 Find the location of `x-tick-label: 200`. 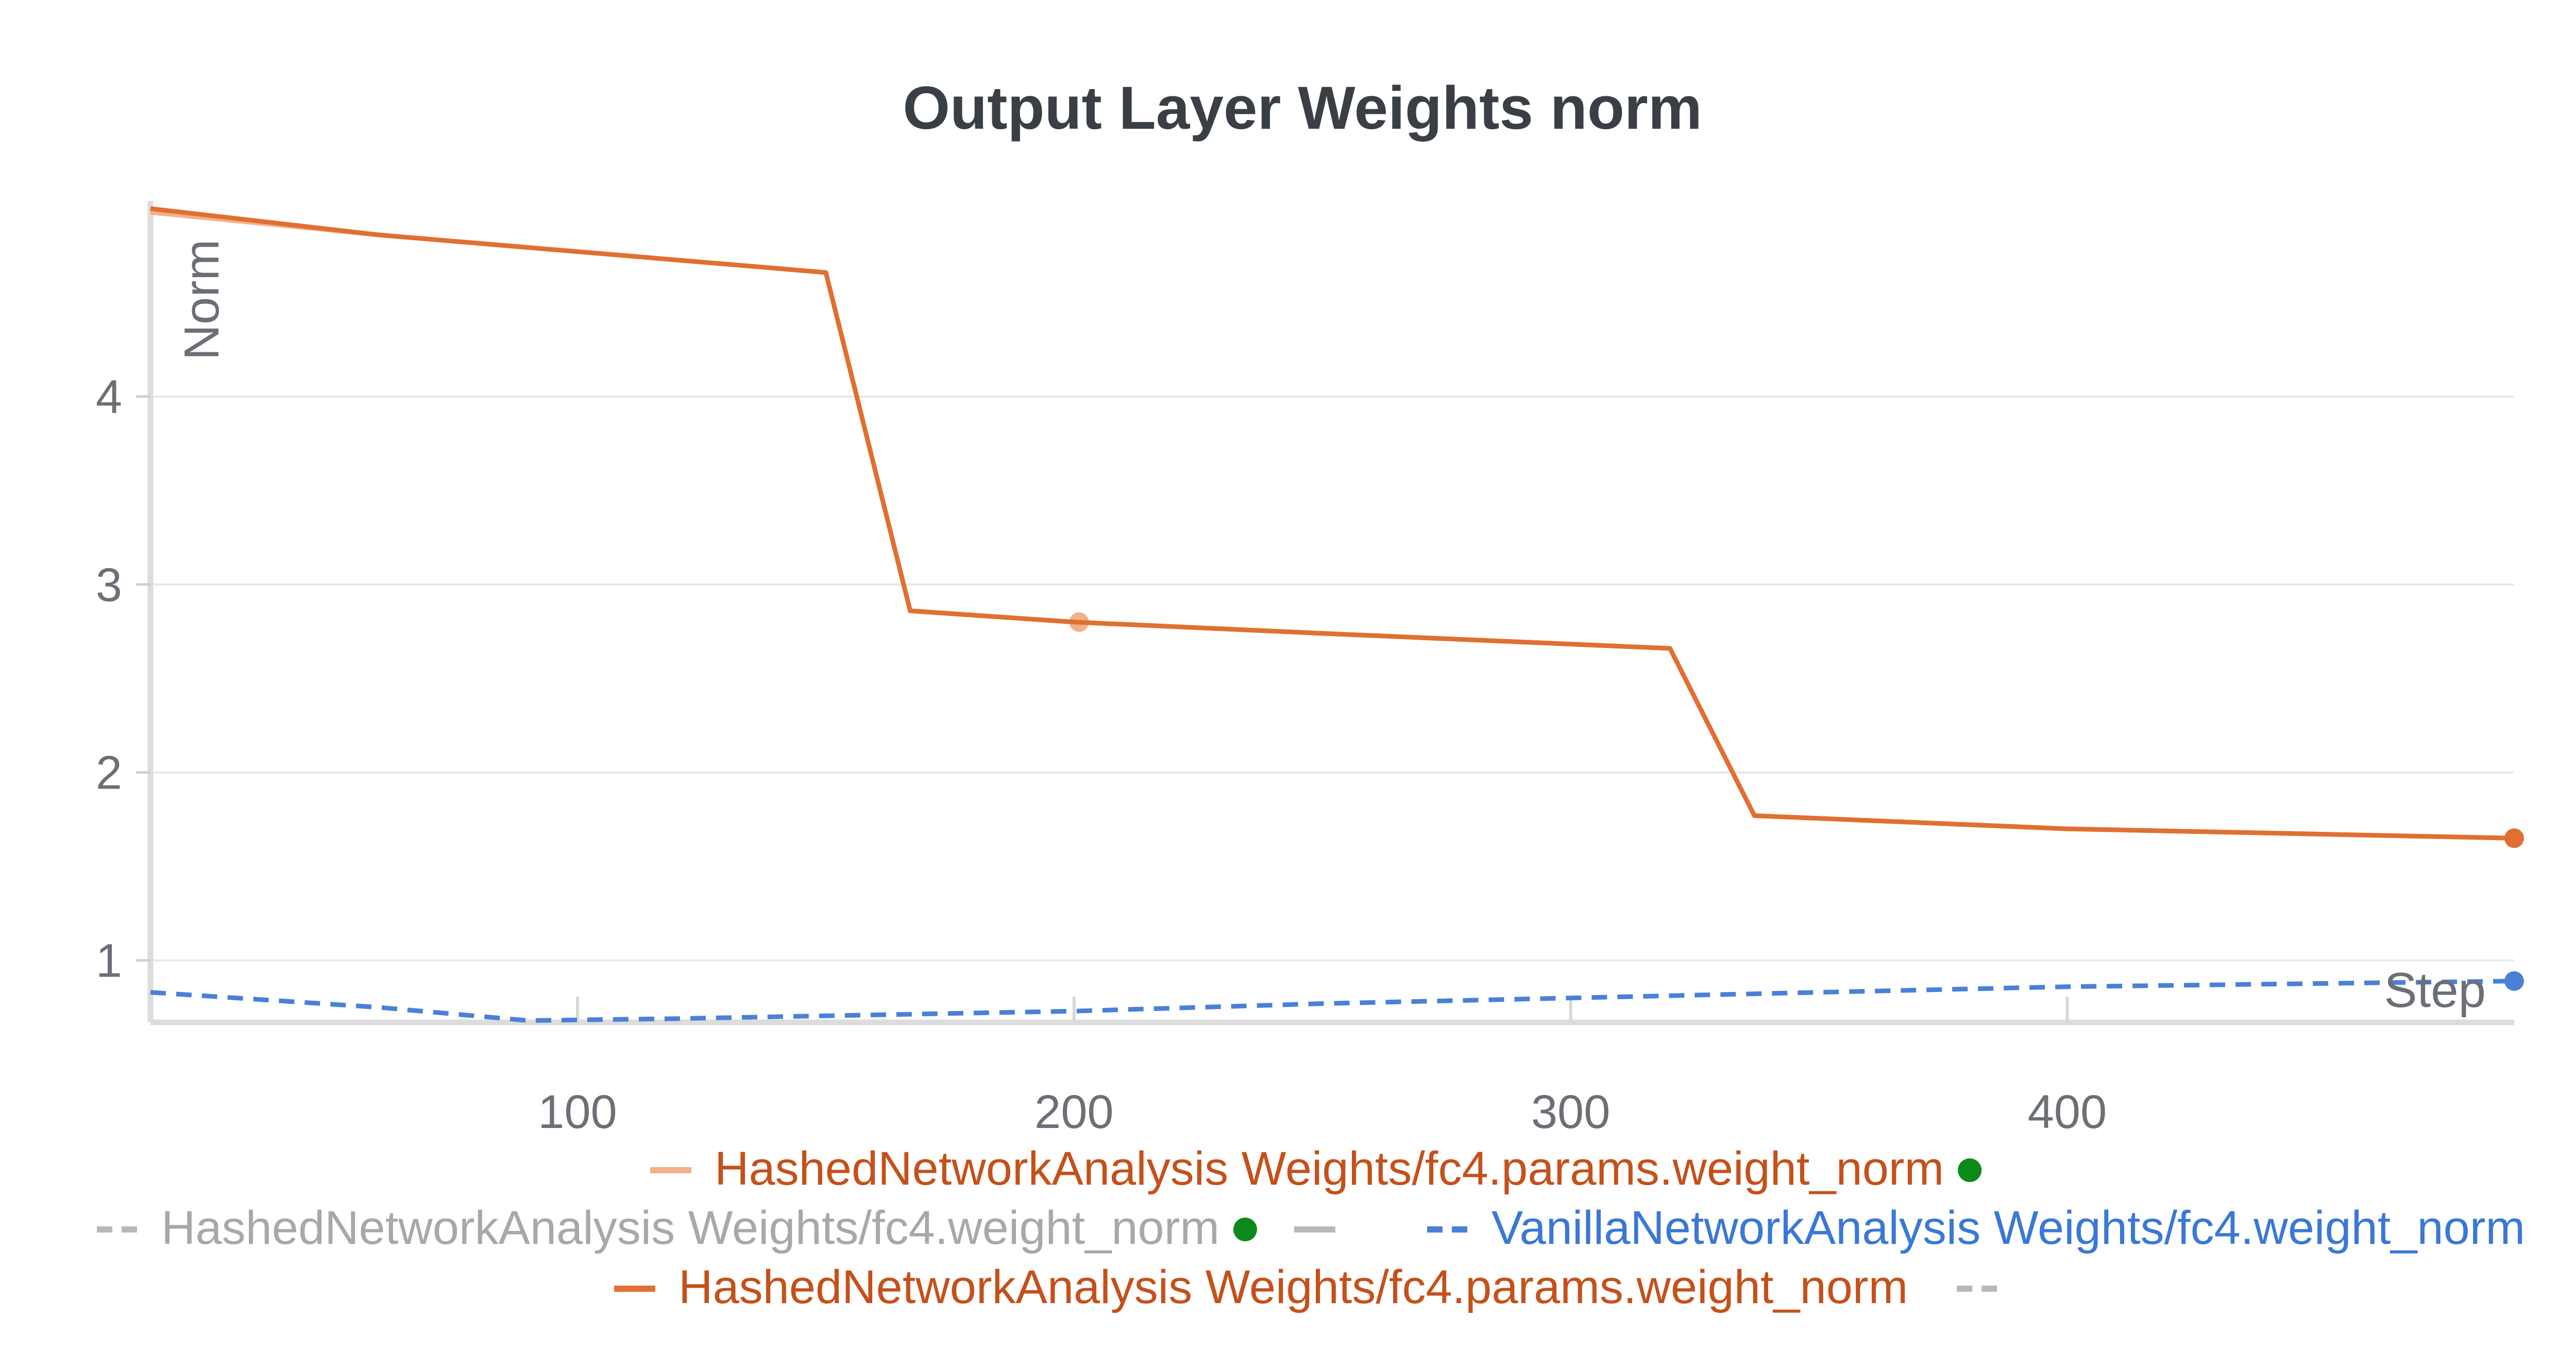

x-tick-label: 200 is located at coordinates (1074, 1112).